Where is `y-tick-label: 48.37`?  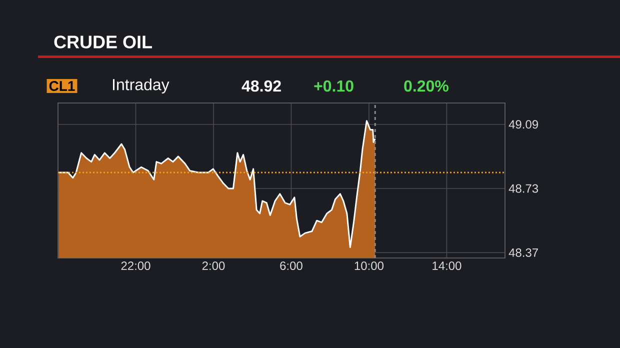
y-tick-label: 48.37 is located at coordinates (523, 252).